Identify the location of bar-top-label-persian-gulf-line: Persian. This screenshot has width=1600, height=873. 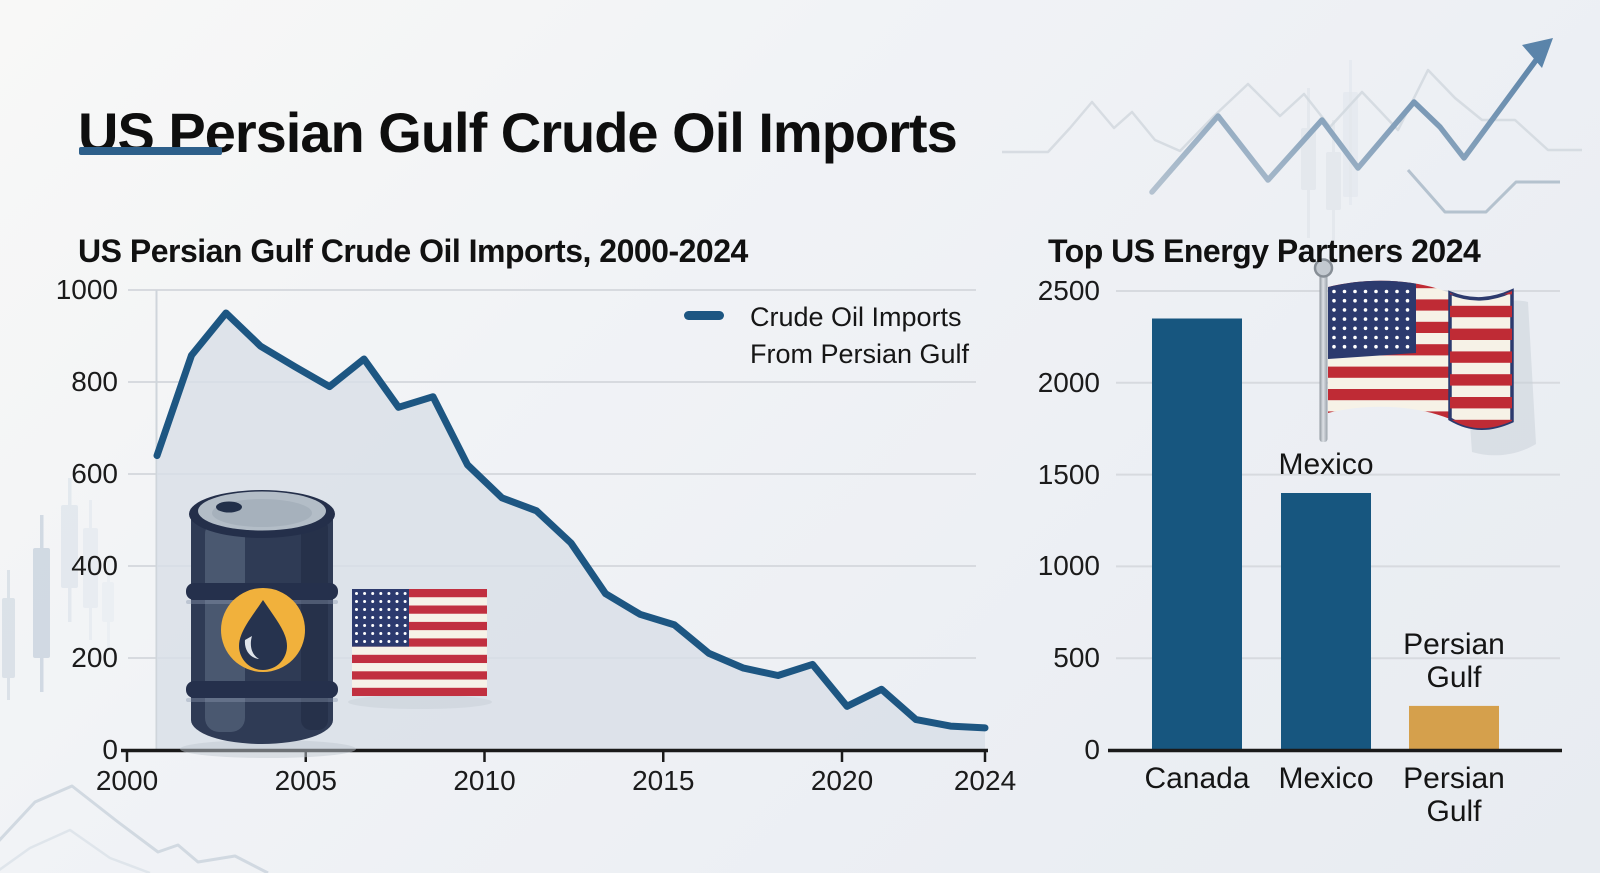
(1454, 644).